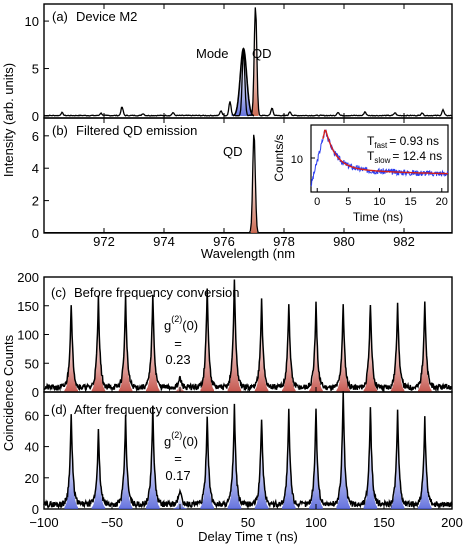 This screenshot has width=463, height=549. Describe the element at coordinates (181, 439) in the screenshot. I see `panel-d-g2: g(2)(0)` at that location.